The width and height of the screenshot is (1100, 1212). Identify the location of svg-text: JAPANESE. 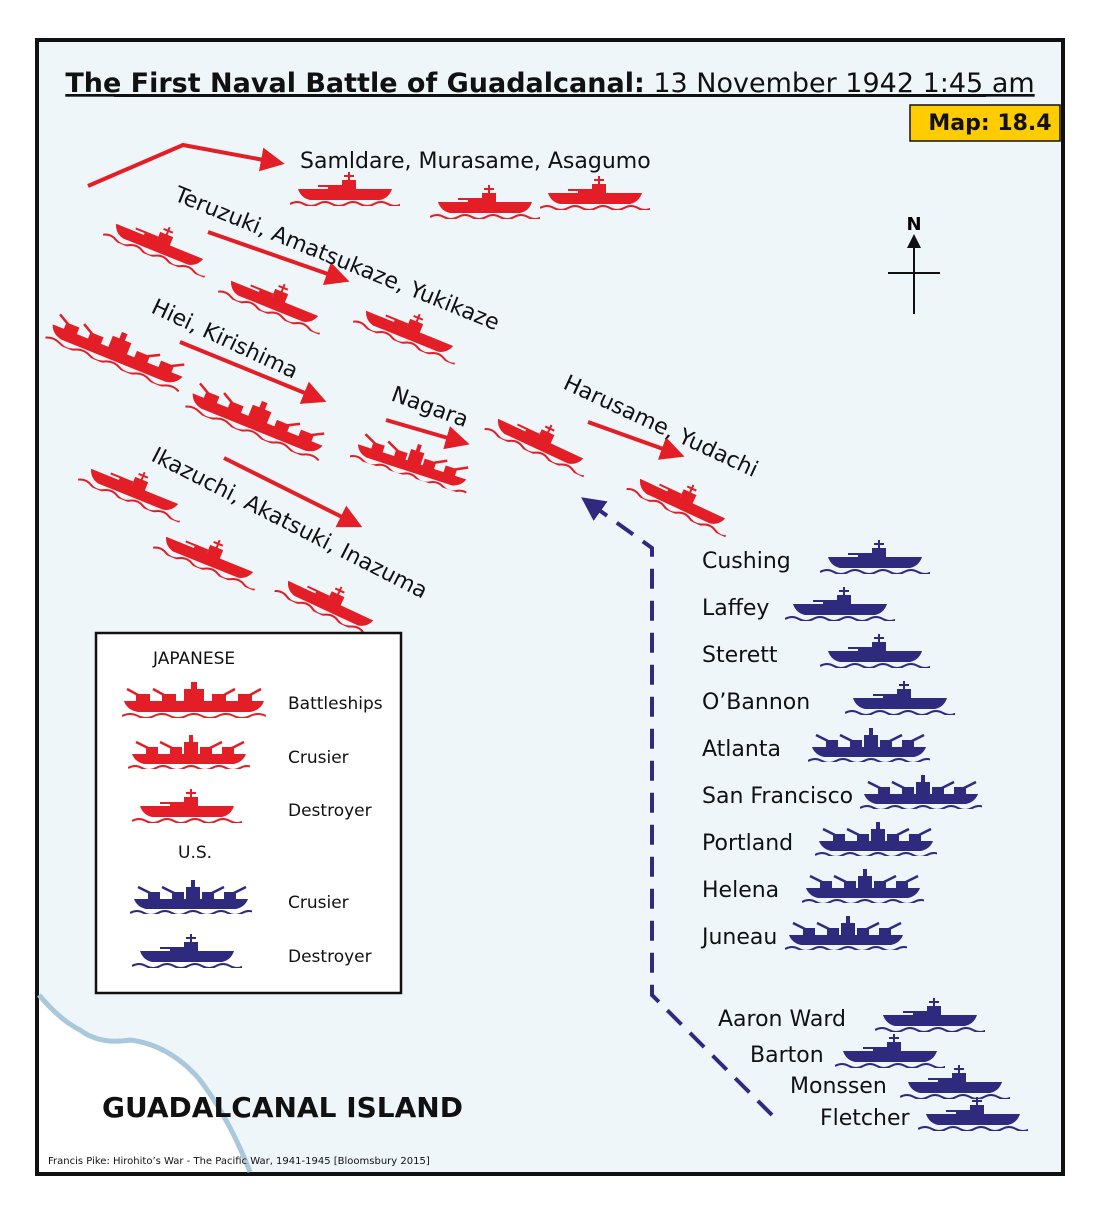
(193, 659).